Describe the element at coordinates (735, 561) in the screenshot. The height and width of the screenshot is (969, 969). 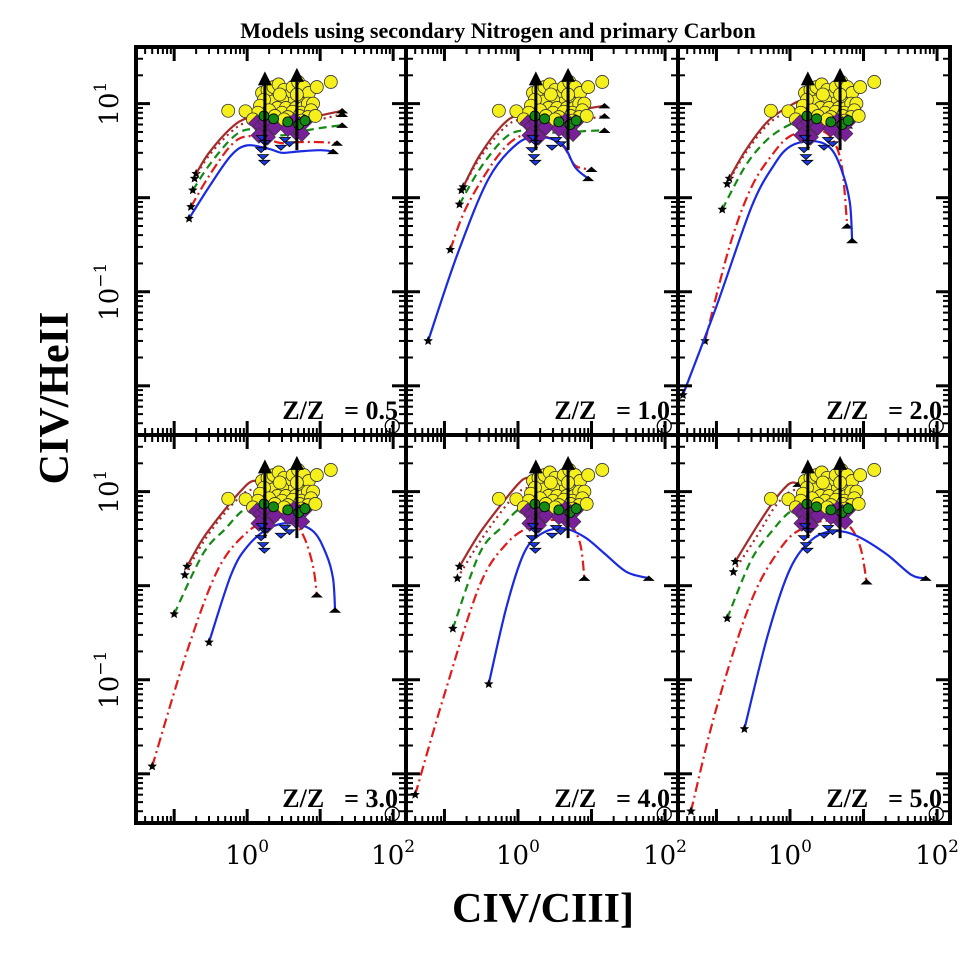
I see `series-brown-start-star` at that location.